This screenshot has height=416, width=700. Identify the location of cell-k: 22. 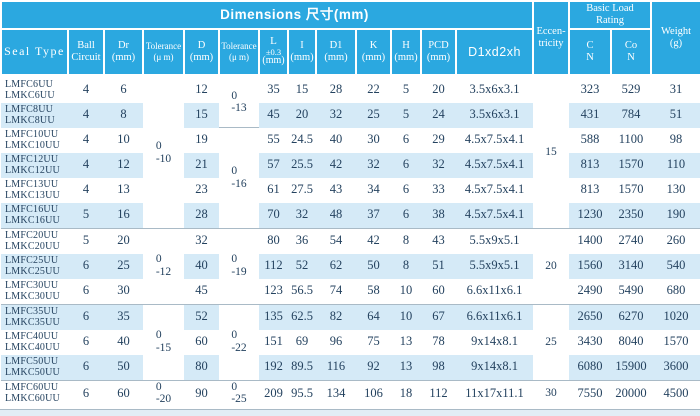
(373, 88).